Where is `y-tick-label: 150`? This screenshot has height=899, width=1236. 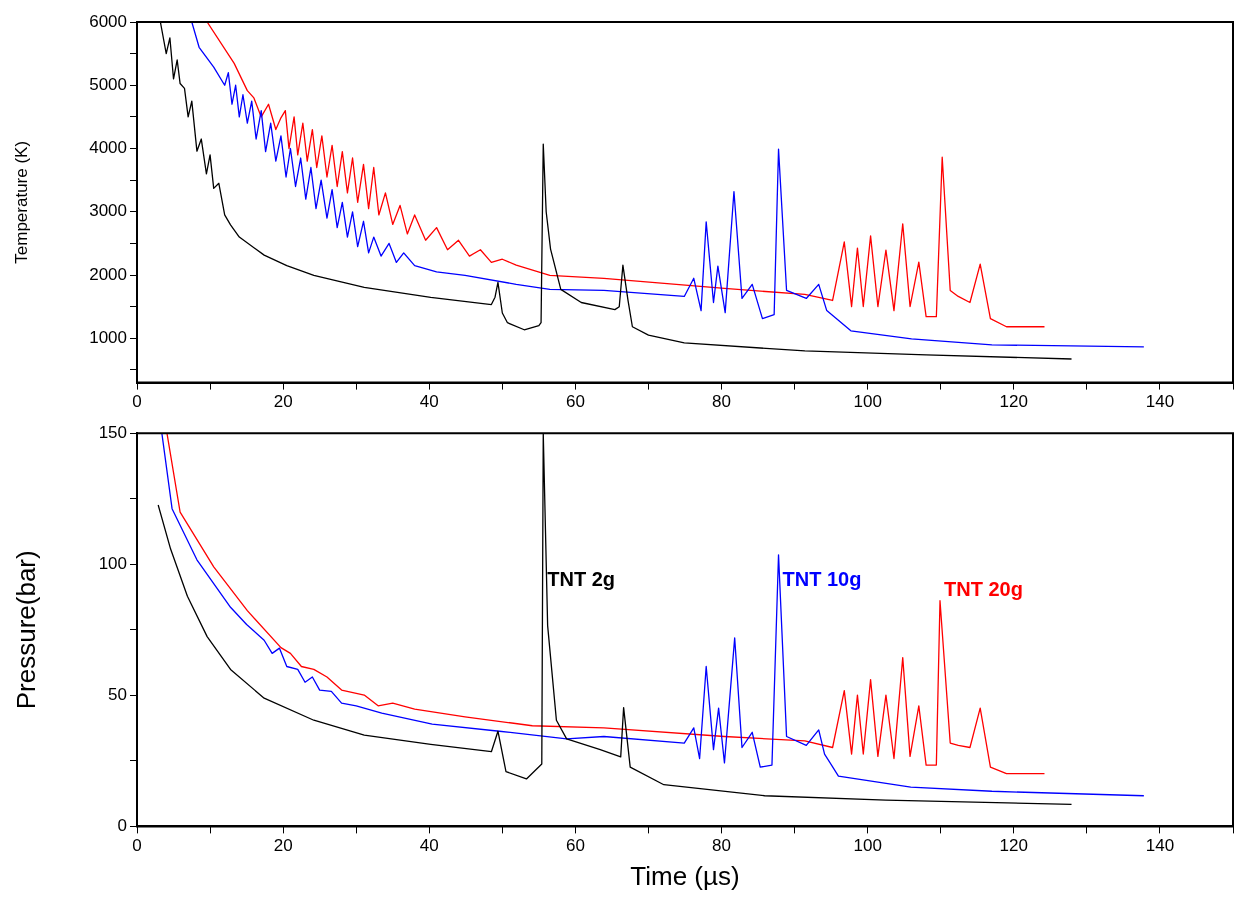 y-tick-label: 150 is located at coordinates (112, 432).